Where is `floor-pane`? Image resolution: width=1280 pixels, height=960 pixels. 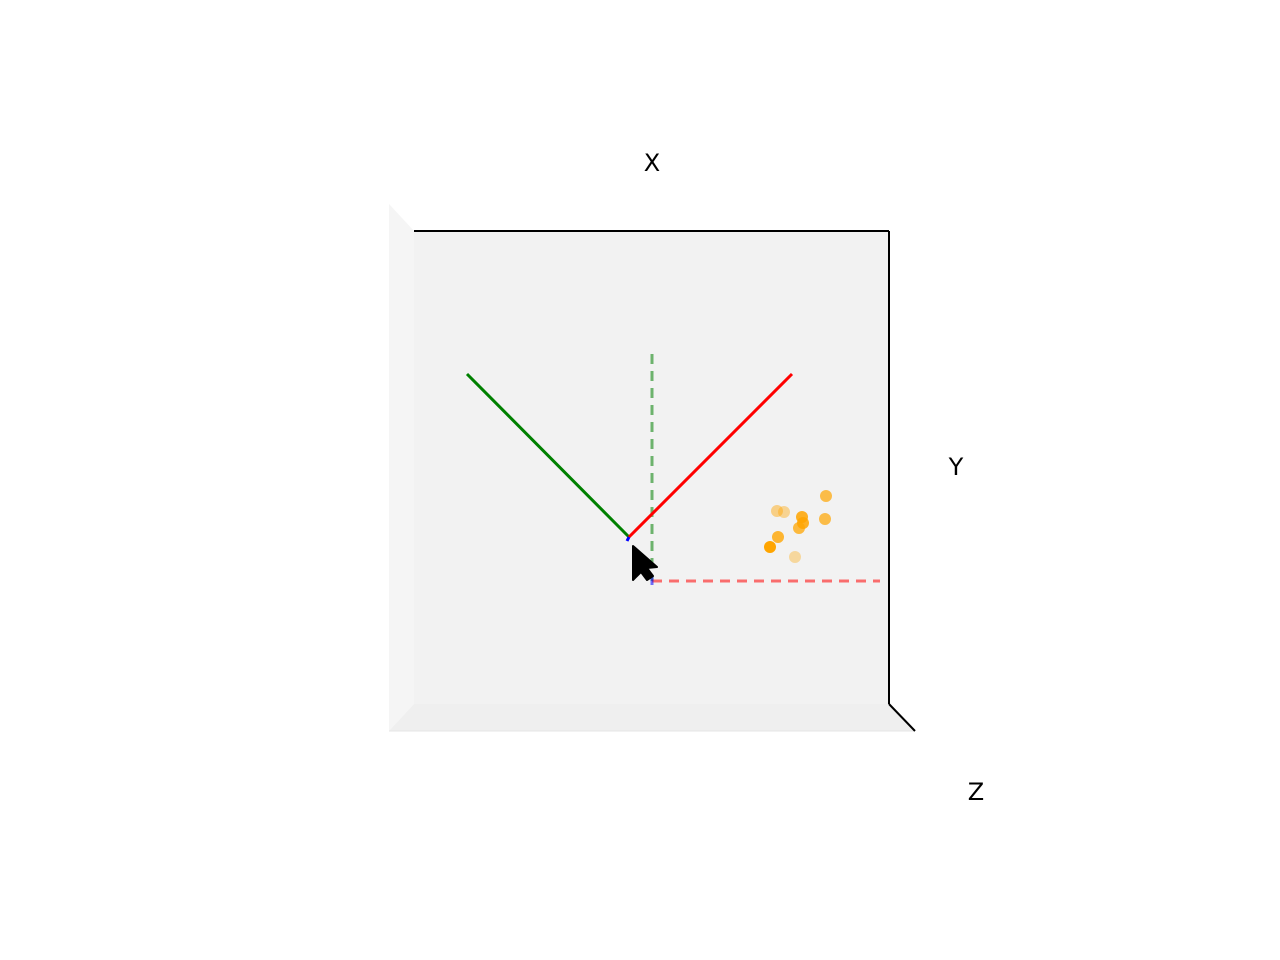 floor-pane is located at coordinates (652, 717).